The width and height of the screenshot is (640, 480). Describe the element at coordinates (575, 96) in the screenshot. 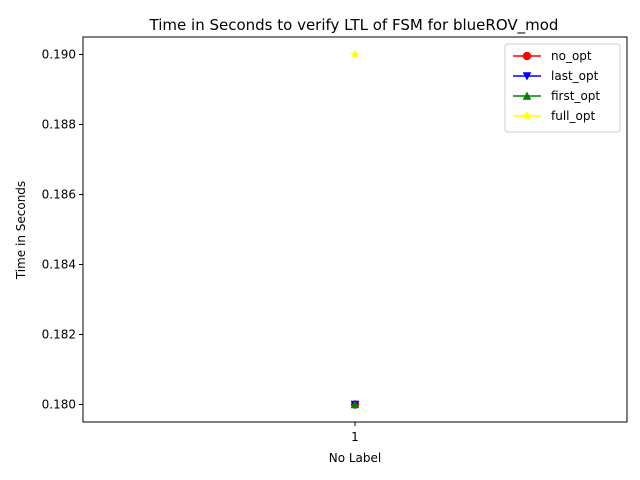

I see `legend-label: first_opt` at that location.